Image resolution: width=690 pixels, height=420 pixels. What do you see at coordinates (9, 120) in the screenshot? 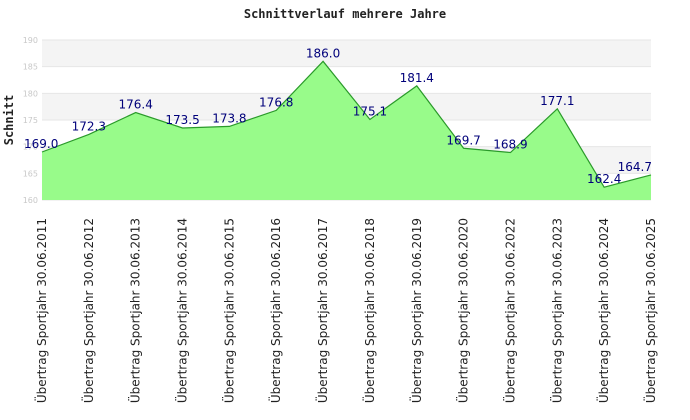
I see `y-axis-label: Schnitt` at bounding box center [9, 120].